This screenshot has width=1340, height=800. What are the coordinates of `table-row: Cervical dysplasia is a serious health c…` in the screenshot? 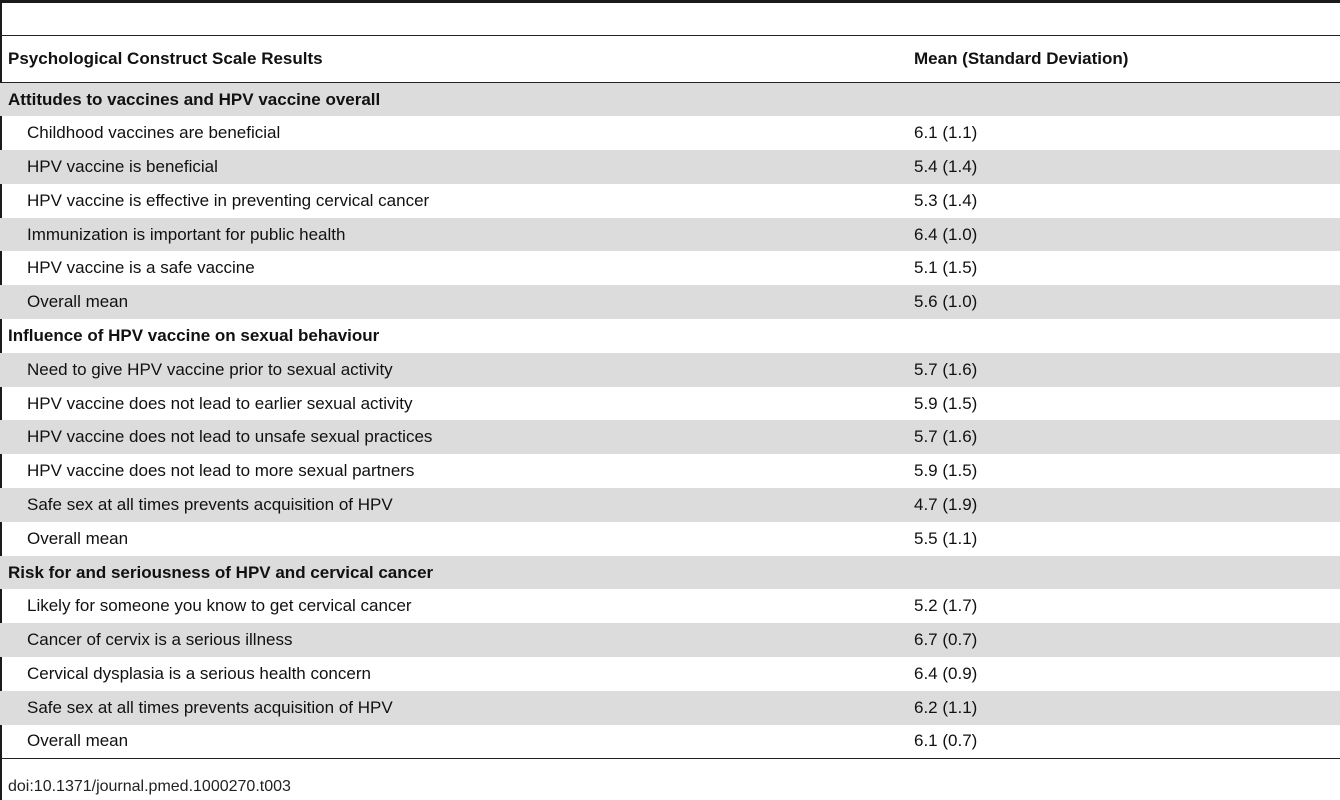 It's located at (670, 674).